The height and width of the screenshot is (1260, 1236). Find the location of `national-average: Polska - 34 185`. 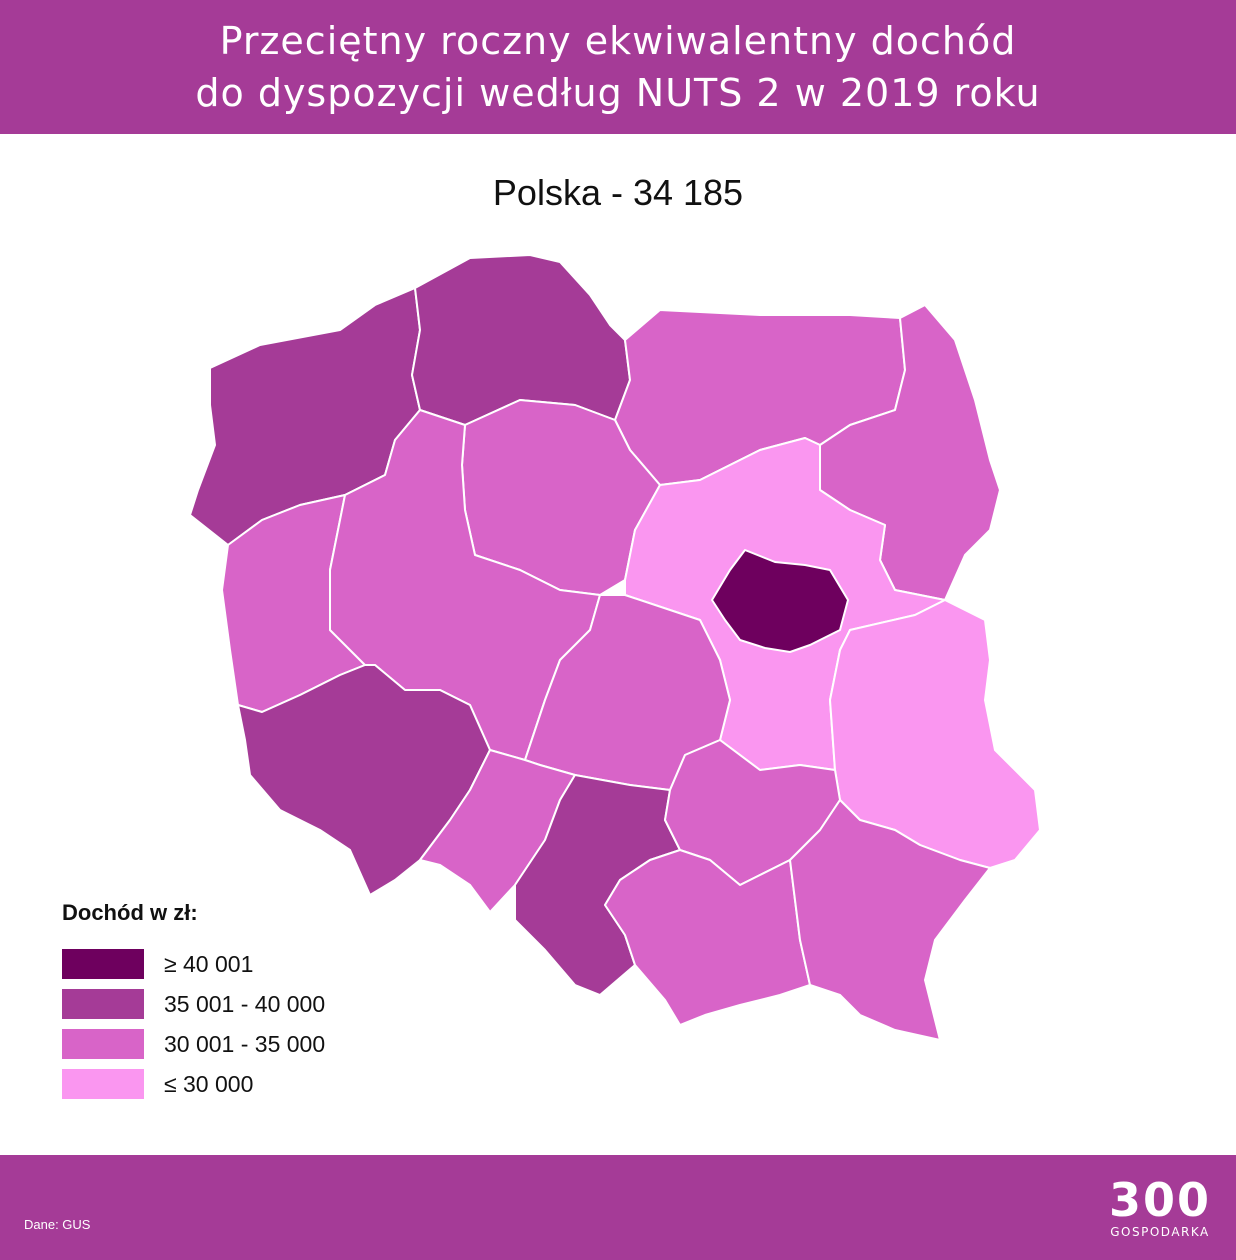

national-average: Polska - 34 185 is located at coordinates (618, 192).